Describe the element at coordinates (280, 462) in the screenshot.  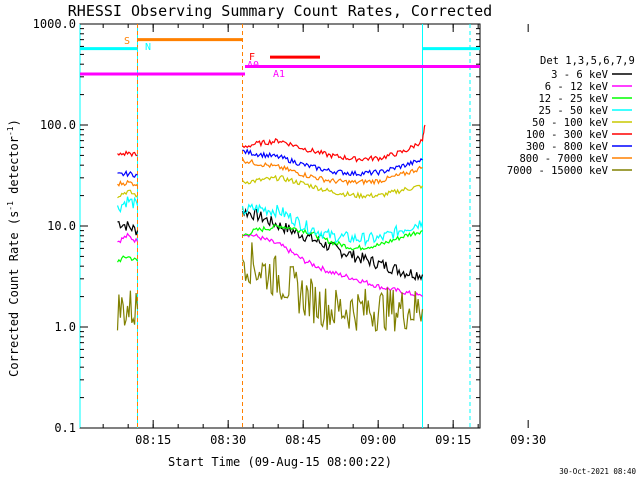
I see `x-axis-label: Start Time (09-Aug-15 08:00:22)` at that location.